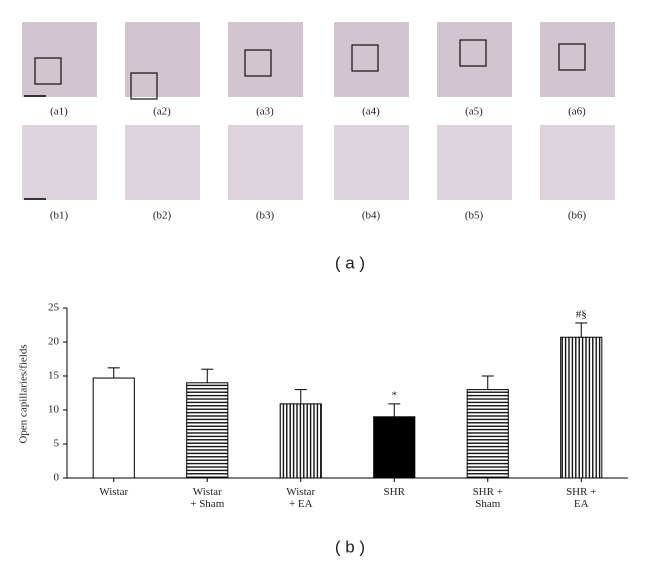 The width and height of the screenshot is (650, 564). I want to click on x-tick-label: SHR + EA, so click(581, 498).